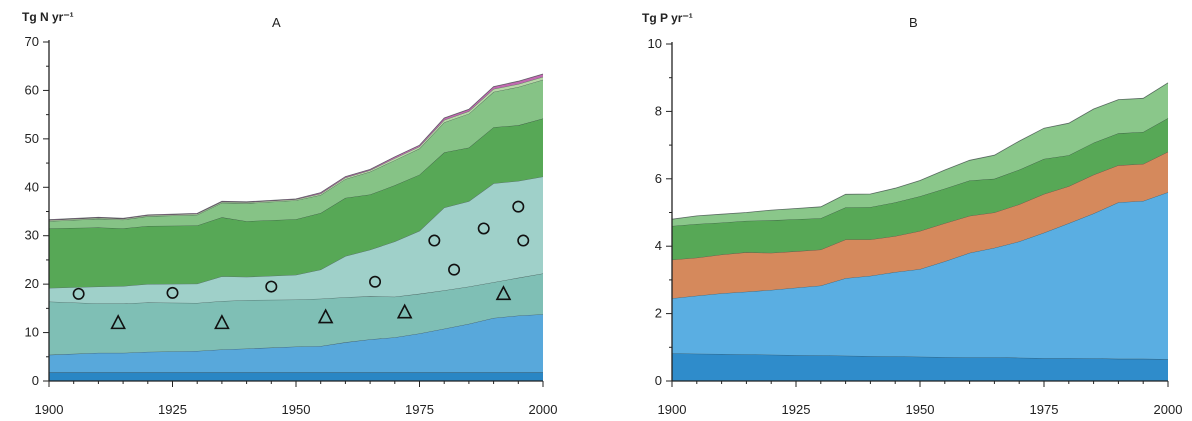 The image size is (1192, 421). Describe the element at coordinates (49, 409) in the screenshot. I see `panel-a-x-tick-label: 1900` at that location.